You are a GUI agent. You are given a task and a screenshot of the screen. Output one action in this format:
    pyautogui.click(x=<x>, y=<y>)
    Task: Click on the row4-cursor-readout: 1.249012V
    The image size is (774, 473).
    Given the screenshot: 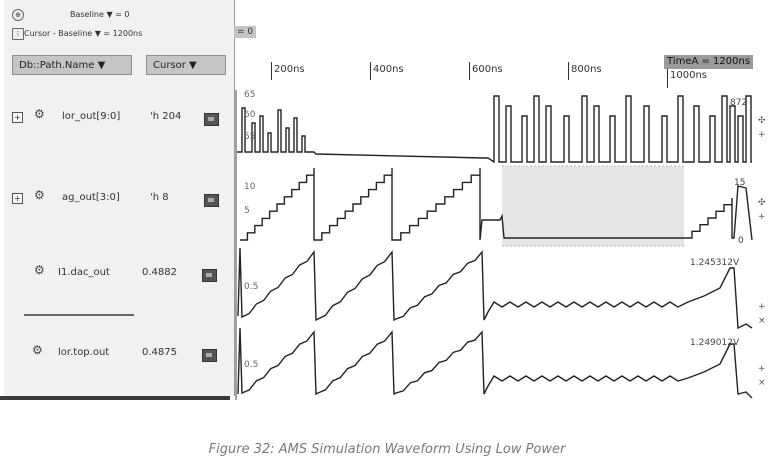 What is the action you would take?
    pyautogui.click(x=715, y=343)
    